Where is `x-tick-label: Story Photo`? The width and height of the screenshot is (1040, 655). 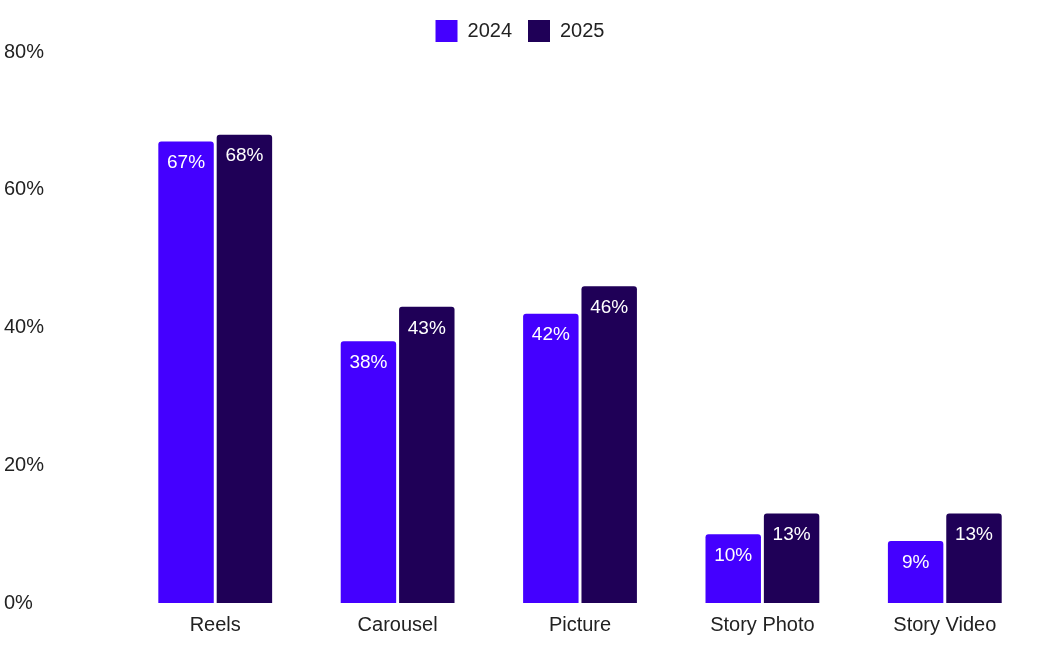
x-tick-label: Story Photo is located at coordinates (762, 623).